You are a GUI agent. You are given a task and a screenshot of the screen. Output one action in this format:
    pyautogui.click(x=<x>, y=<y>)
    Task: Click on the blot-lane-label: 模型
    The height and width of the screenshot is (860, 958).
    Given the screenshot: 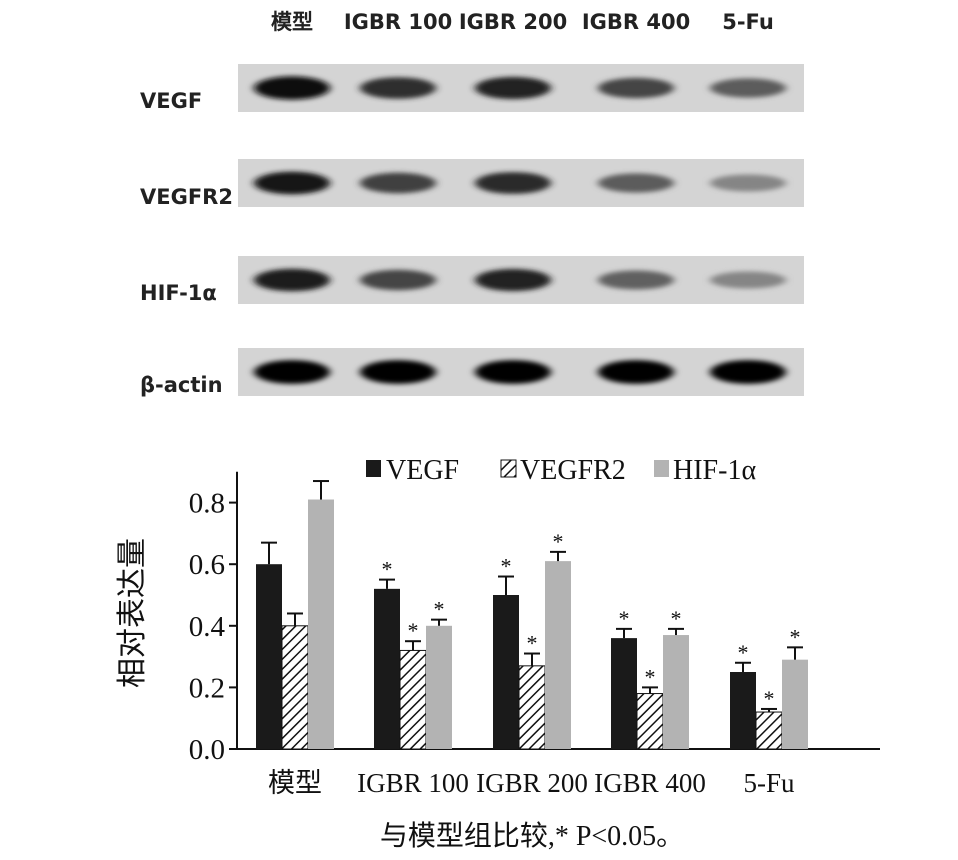 What is the action you would take?
    pyautogui.click(x=292, y=22)
    